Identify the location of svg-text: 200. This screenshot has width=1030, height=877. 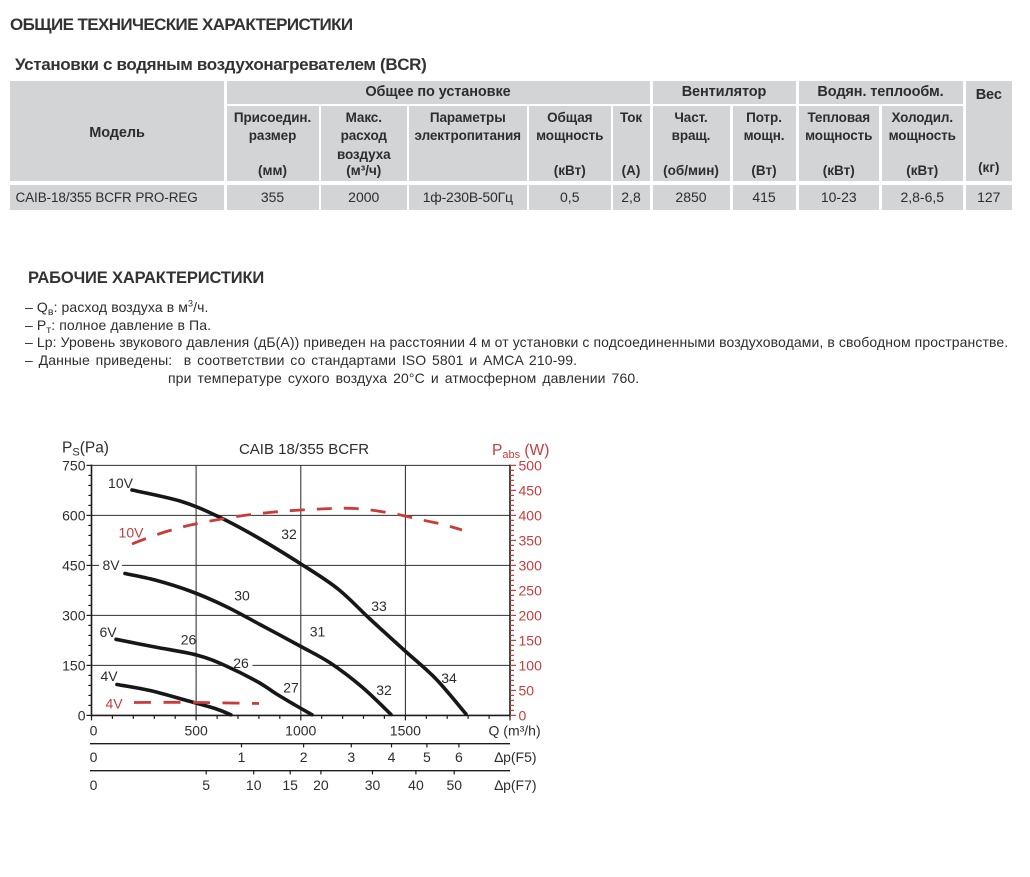
(531, 615).